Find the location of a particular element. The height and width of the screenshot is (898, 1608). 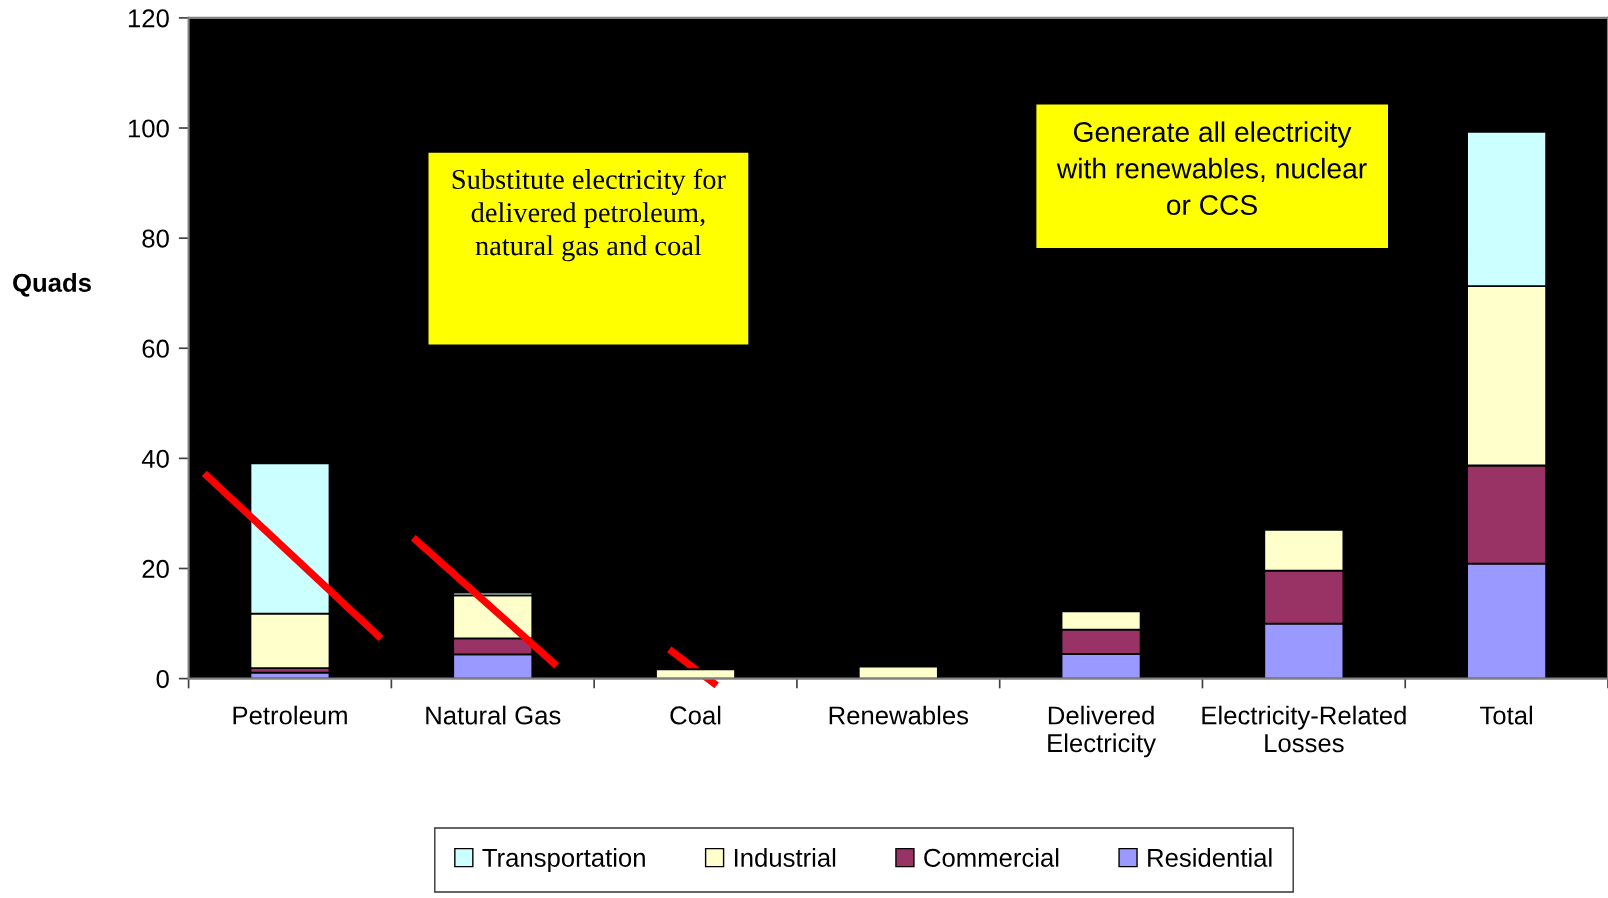

y-tick-label: 20 is located at coordinates (155, 569).